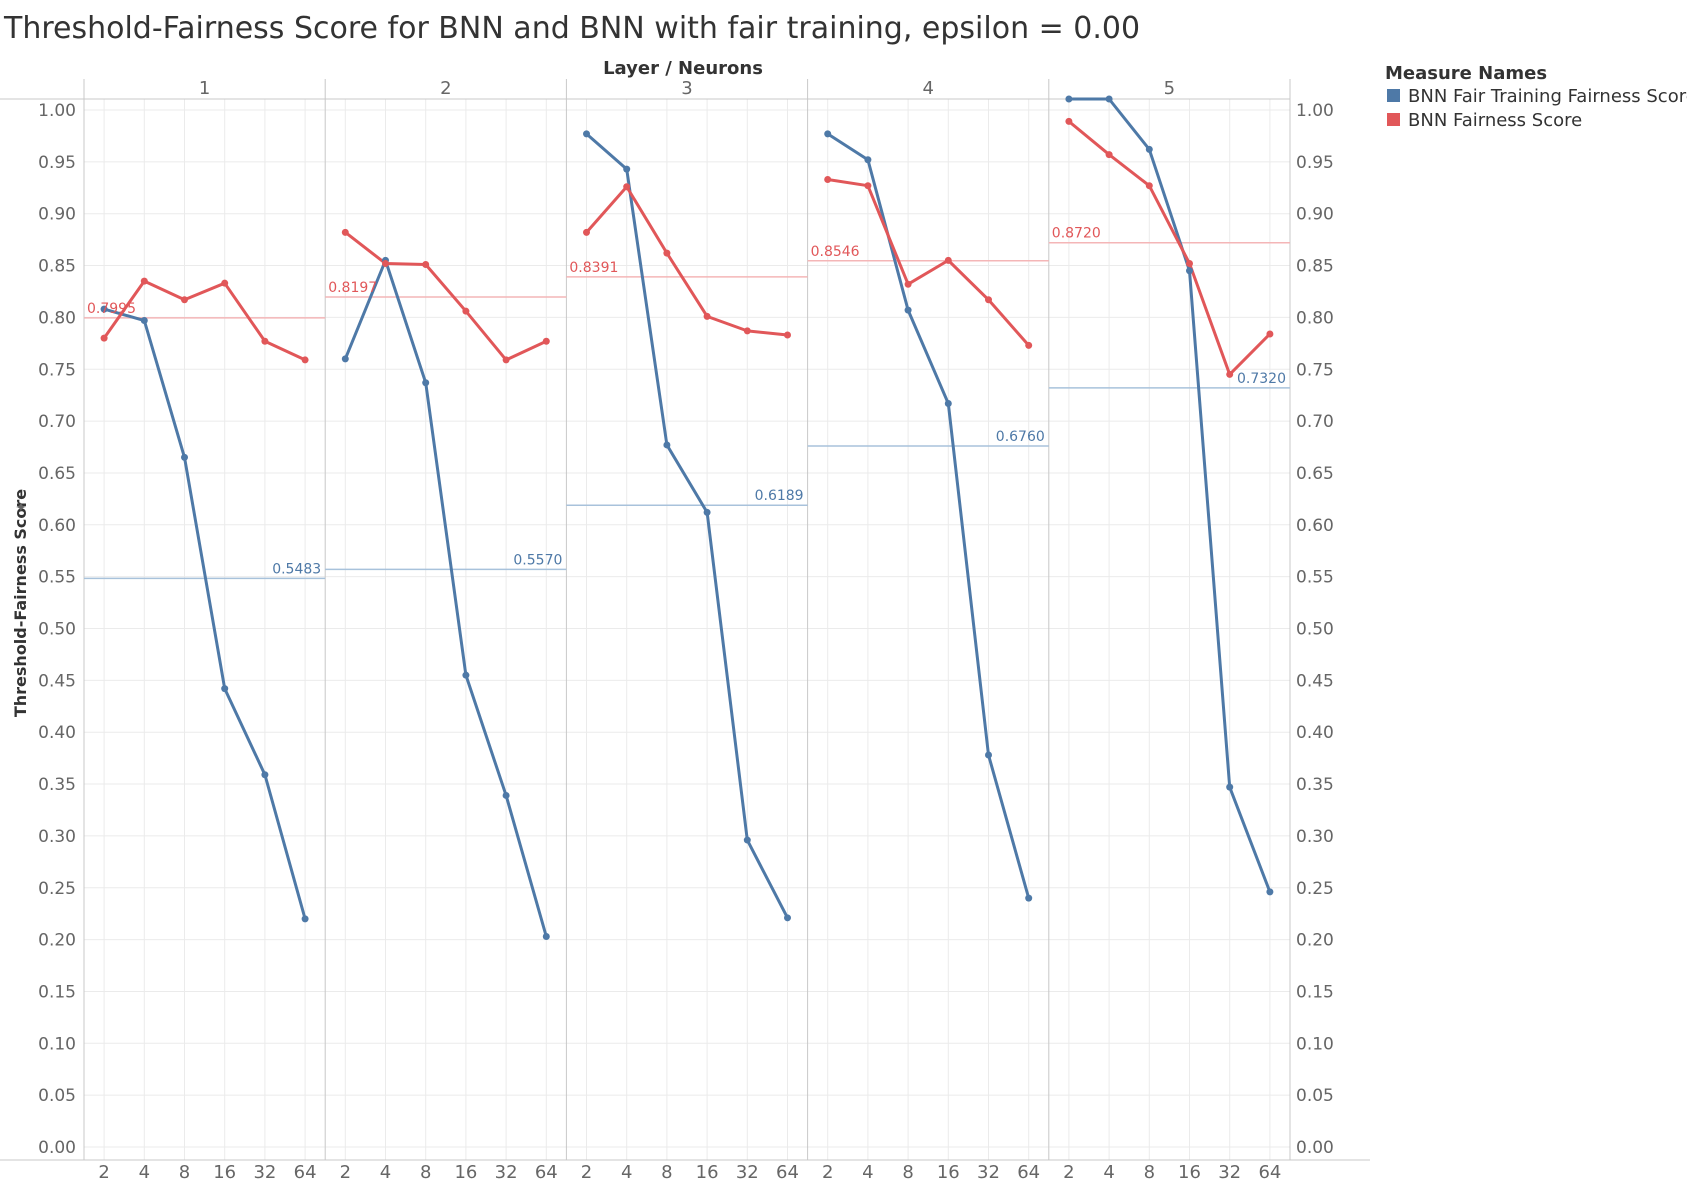 The height and width of the screenshot is (1190, 1687). What do you see at coordinates (1315, 422) in the screenshot?
I see `y-tick-label-right: 0.70` at bounding box center [1315, 422].